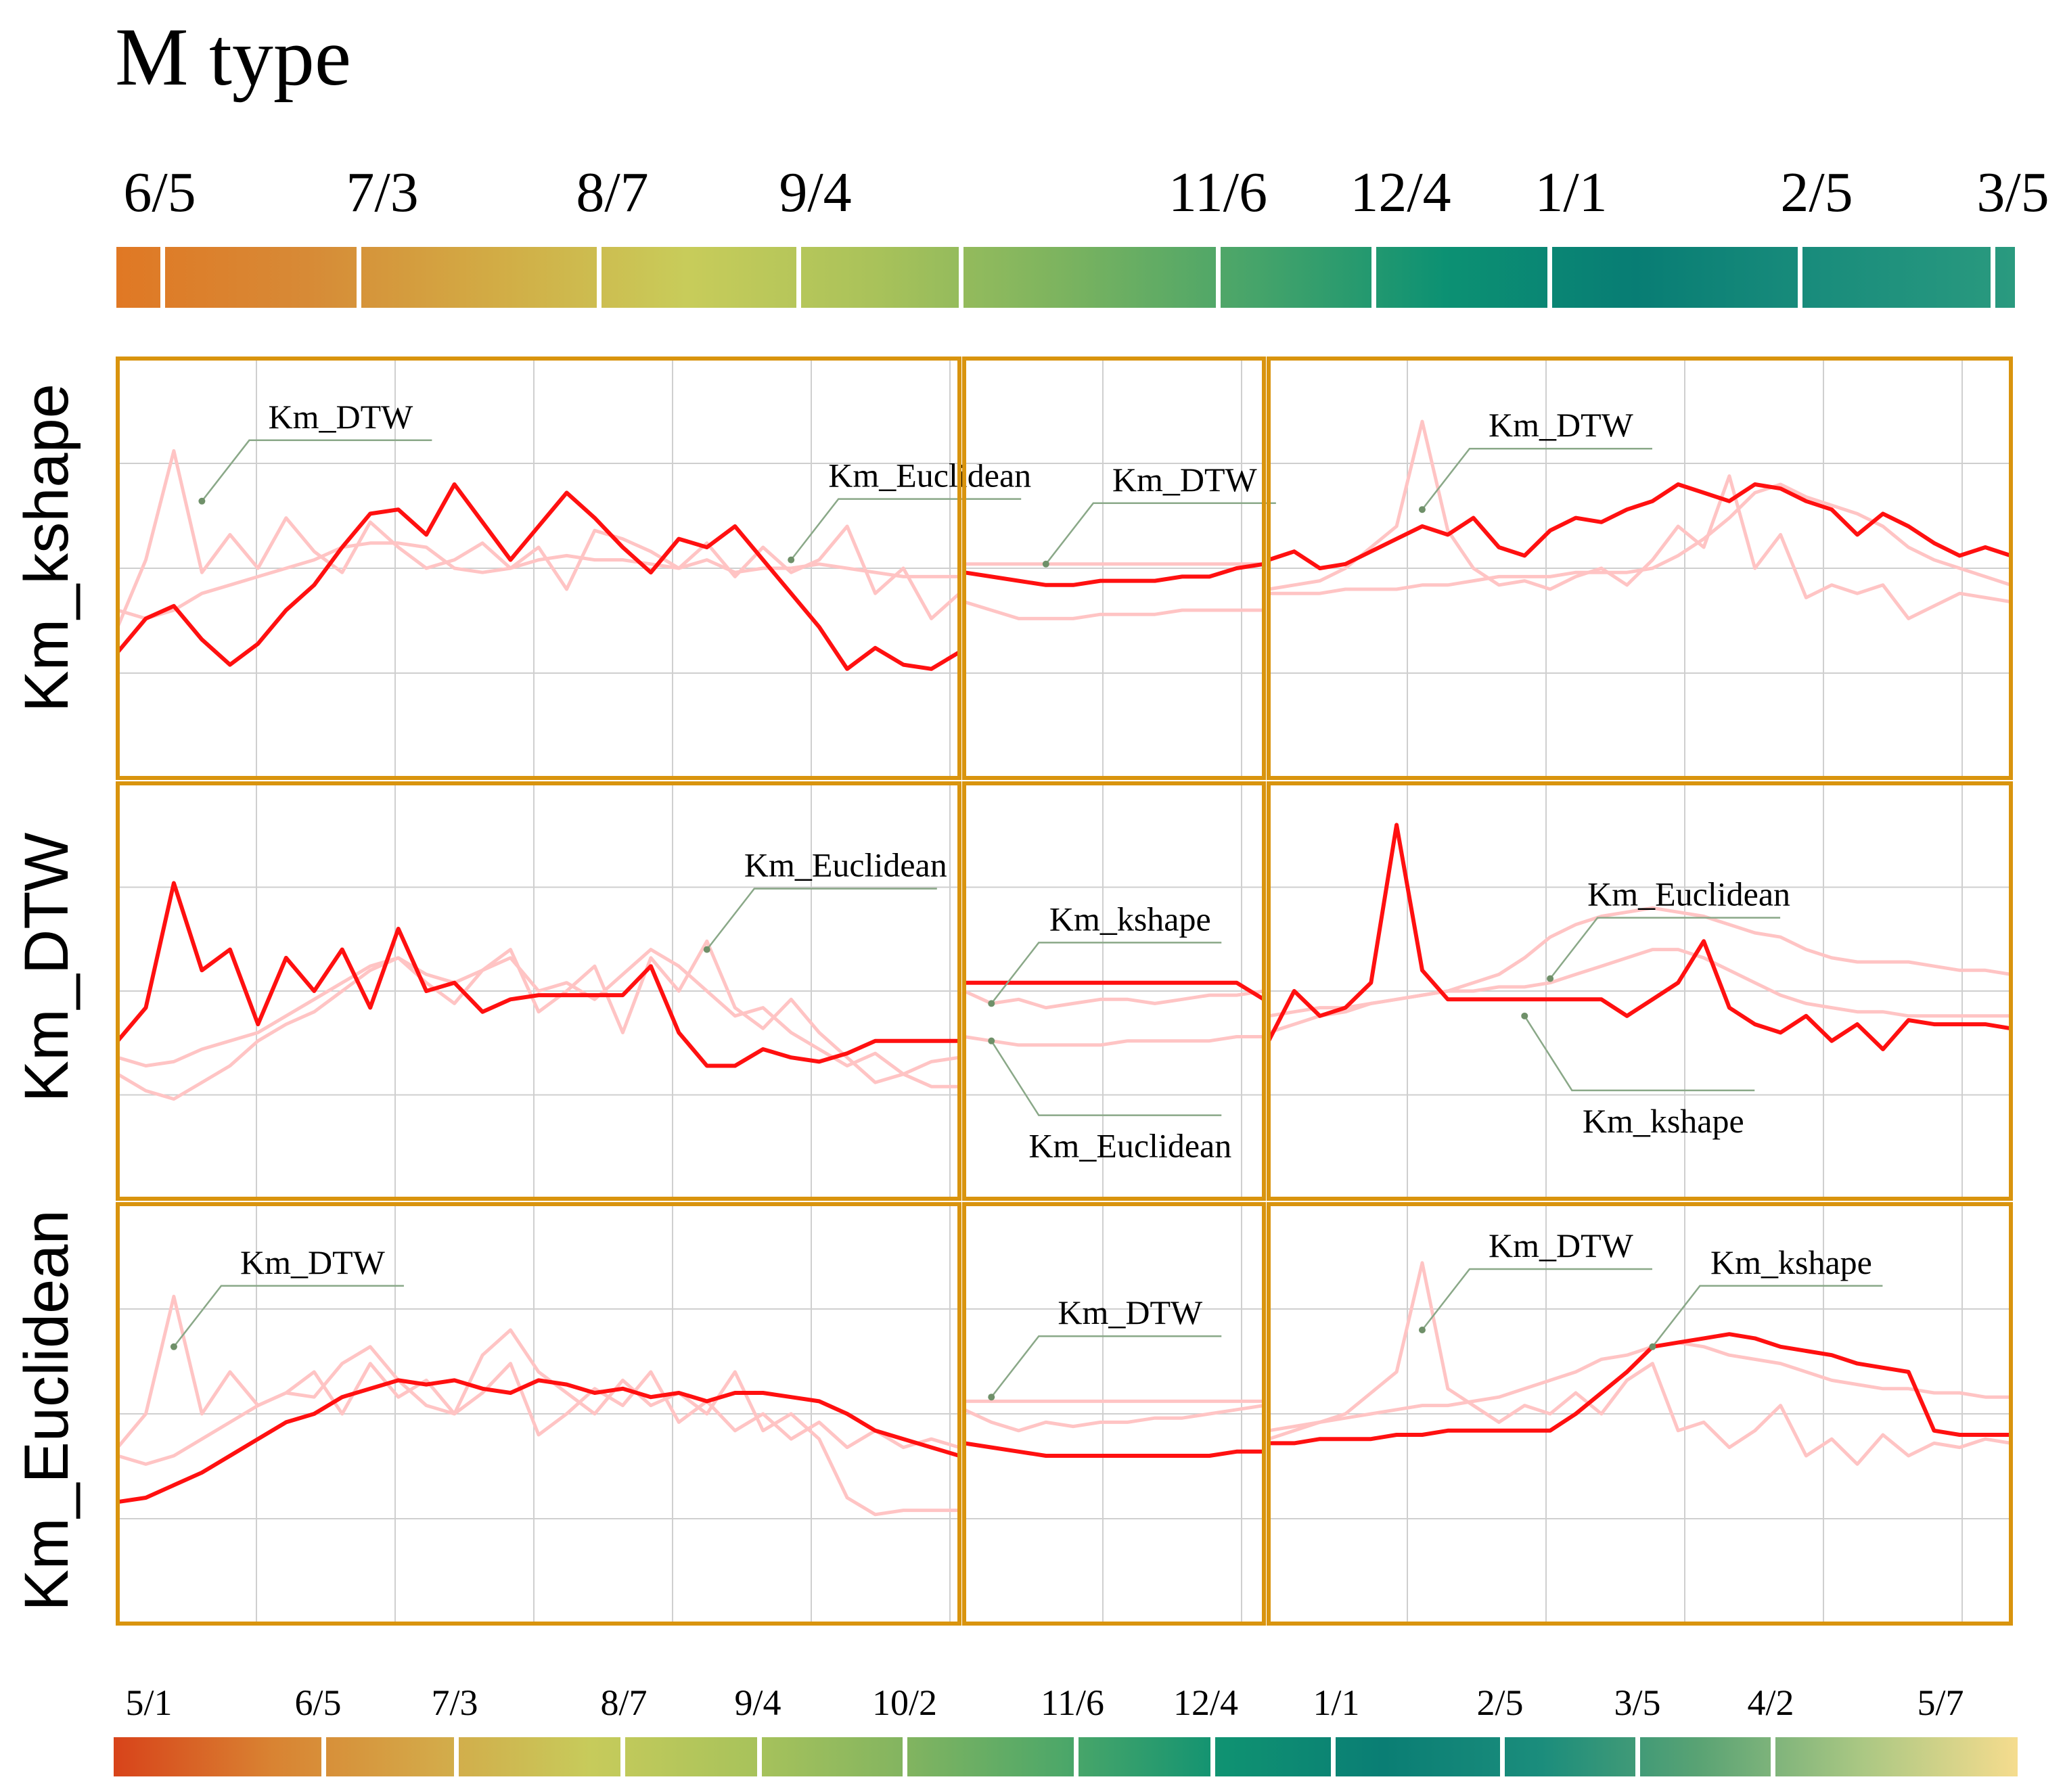 The image size is (2065, 1792). I want to click on annotation-label: Km_kshape, so click(1791, 1262).